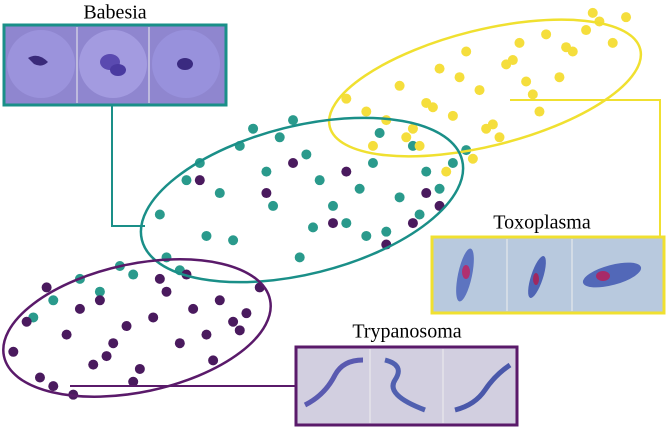  I want to click on toxoplasma-label: Toxoplasma, so click(542, 223).